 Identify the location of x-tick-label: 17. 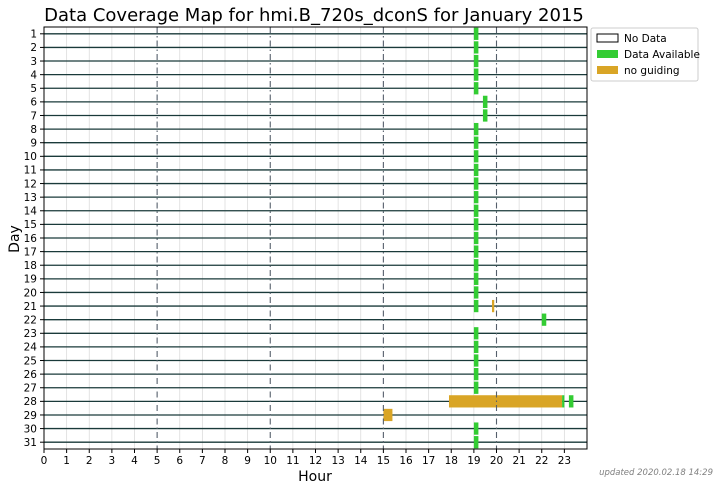
(428, 461).